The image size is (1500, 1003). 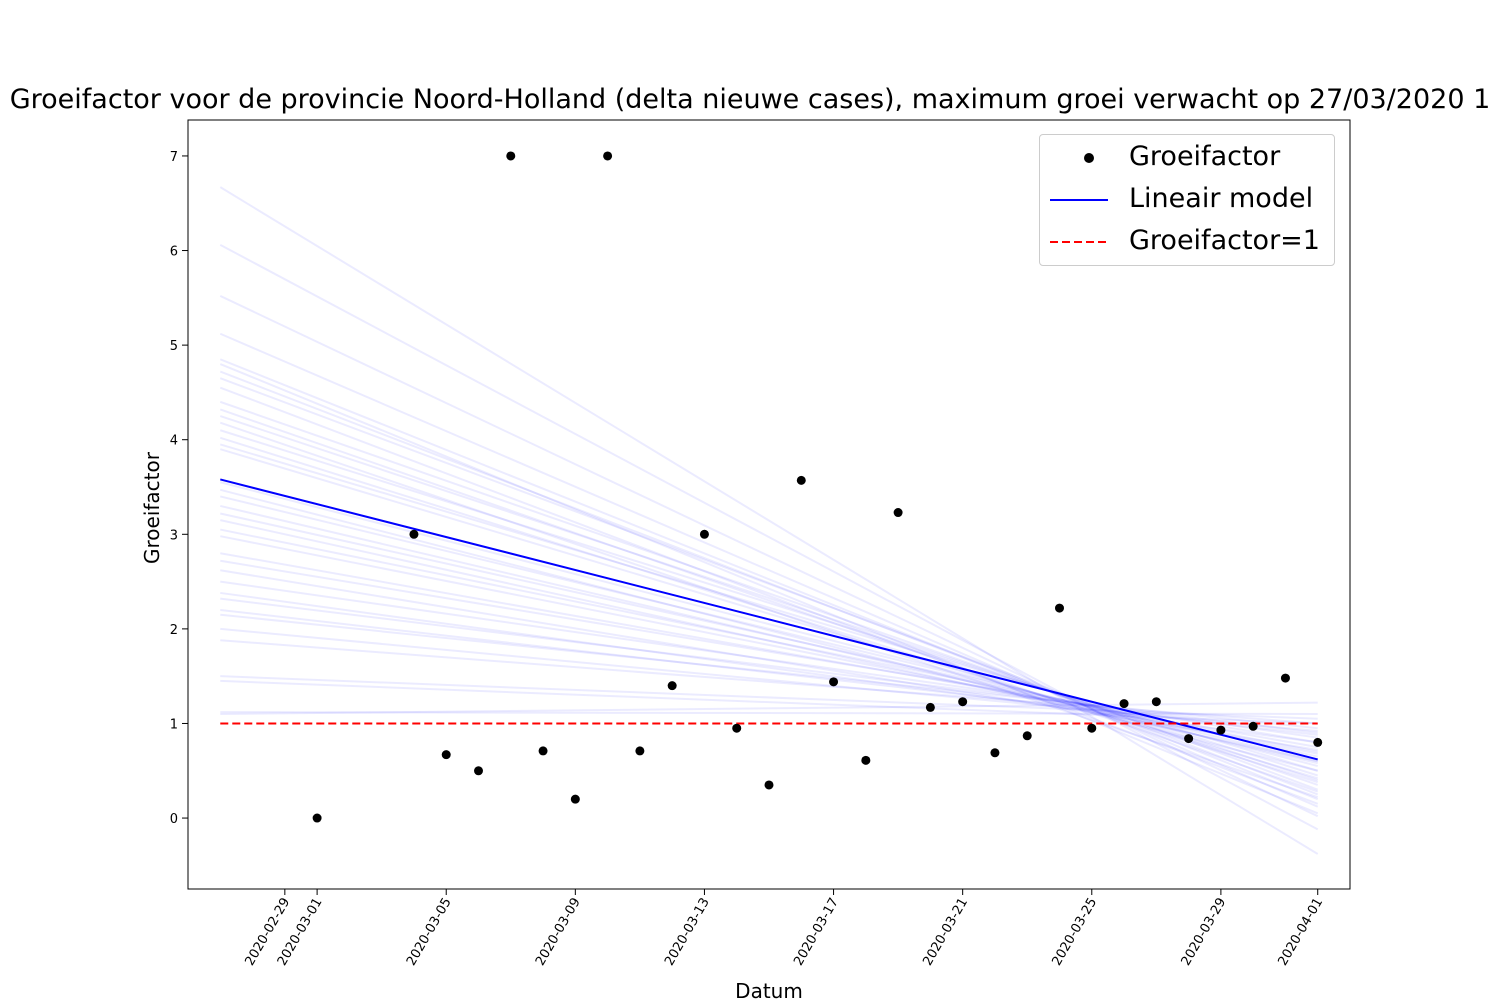 What do you see at coordinates (1204, 932) in the screenshot?
I see `x-tick-label: 2020-03-29` at bounding box center [1204, 932].